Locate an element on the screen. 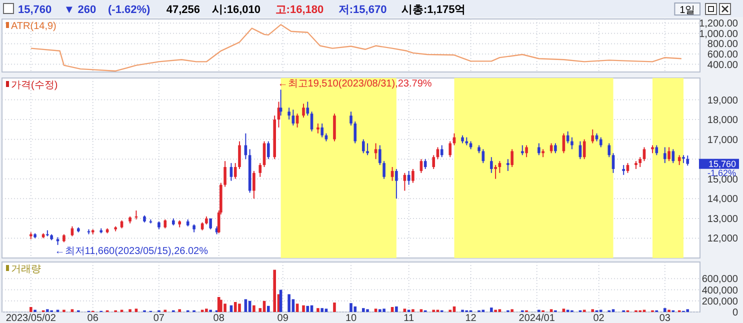  y-tick-label: 12,000 is located at coordinates (722, 239).